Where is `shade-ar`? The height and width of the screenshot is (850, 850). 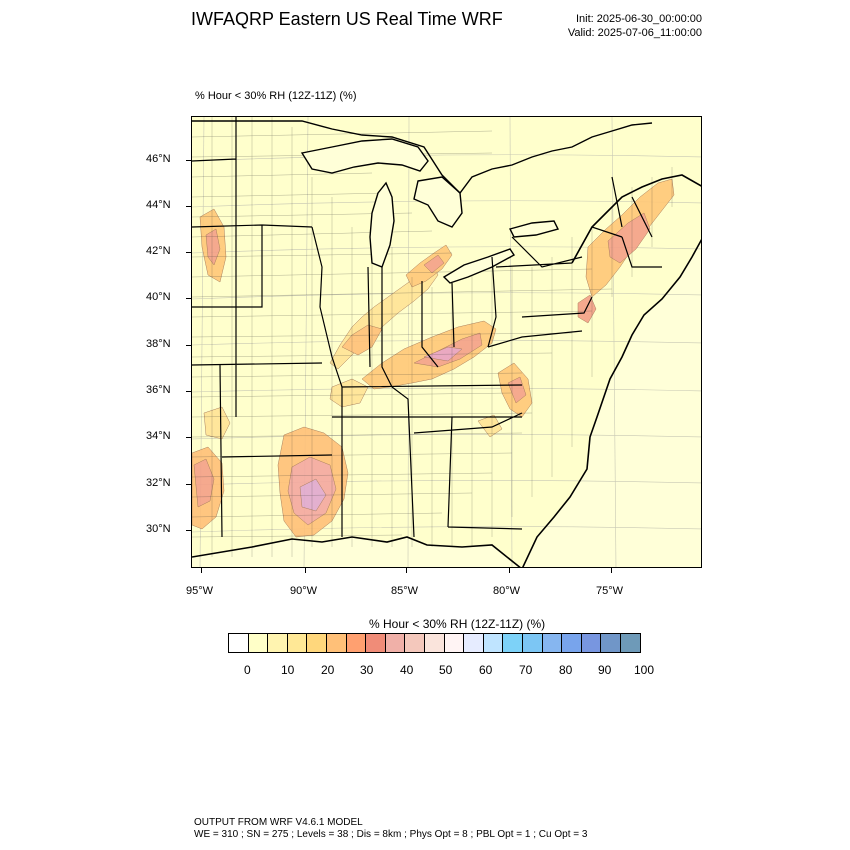
shade-ar is located at coordinates (217, 423).